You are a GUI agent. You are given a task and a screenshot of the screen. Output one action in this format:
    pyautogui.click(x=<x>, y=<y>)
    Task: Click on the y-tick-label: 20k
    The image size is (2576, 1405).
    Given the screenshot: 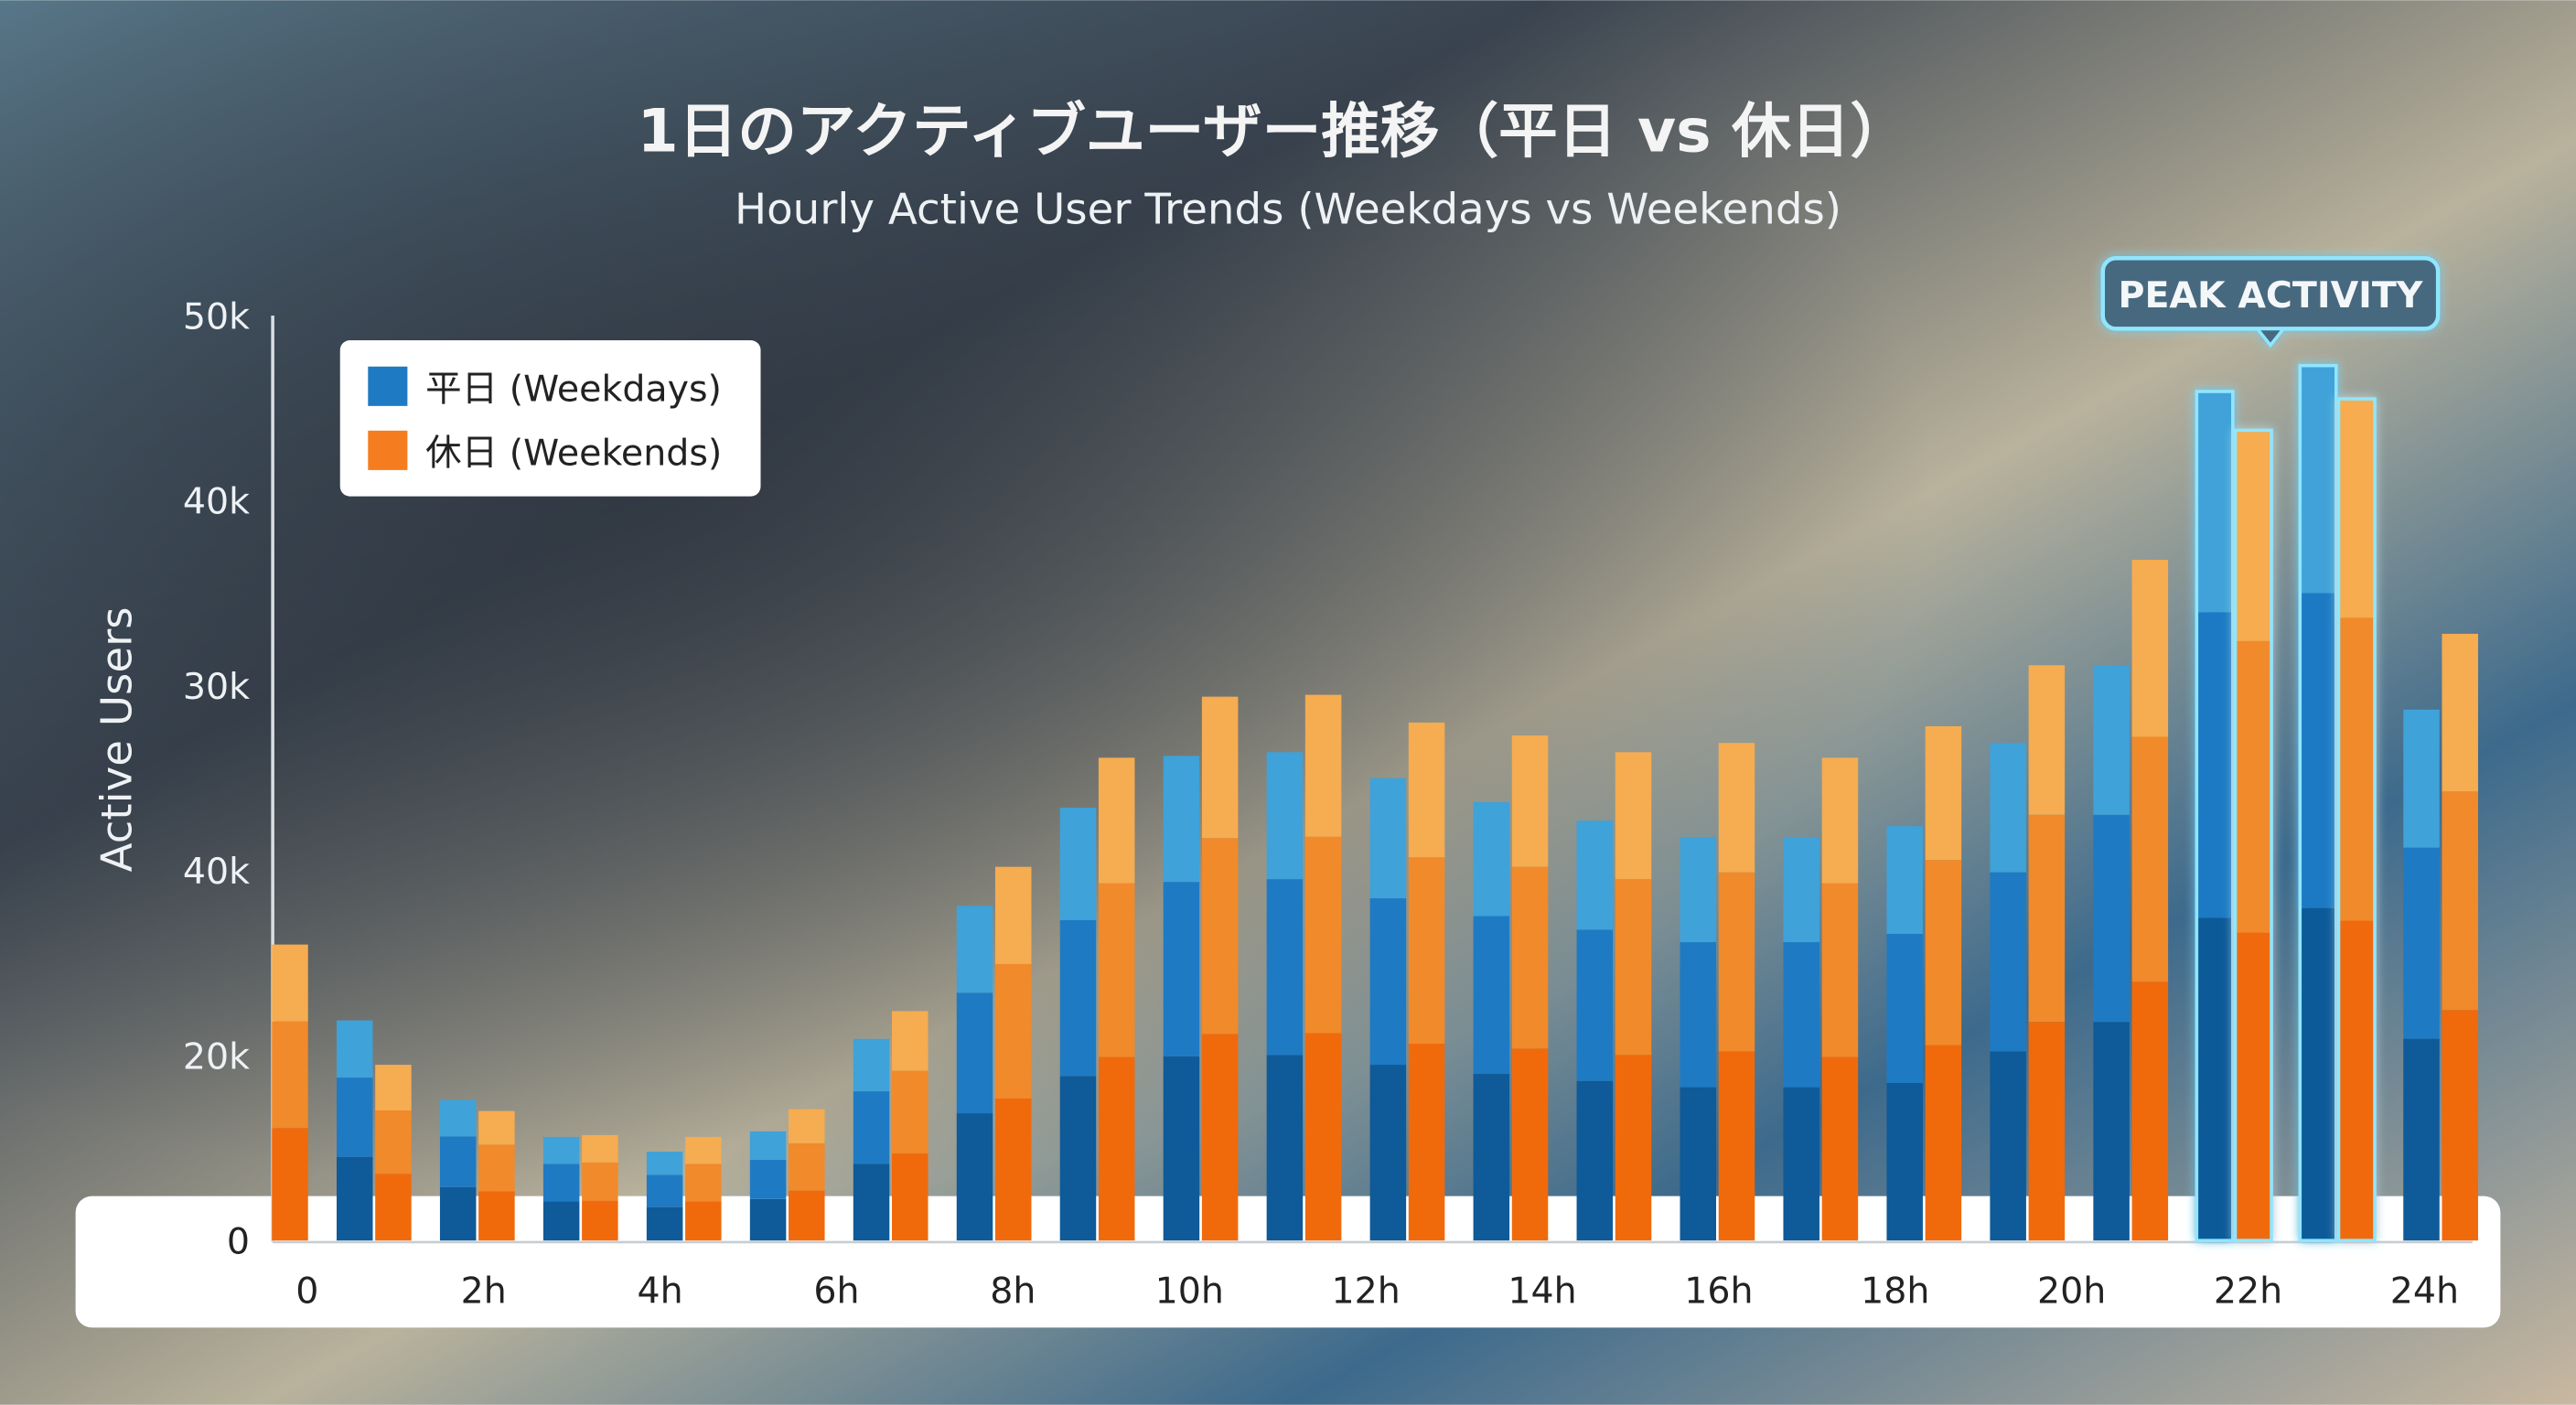 What is the action you would take?
    pyautogui.click(x=217, y=1056)
    